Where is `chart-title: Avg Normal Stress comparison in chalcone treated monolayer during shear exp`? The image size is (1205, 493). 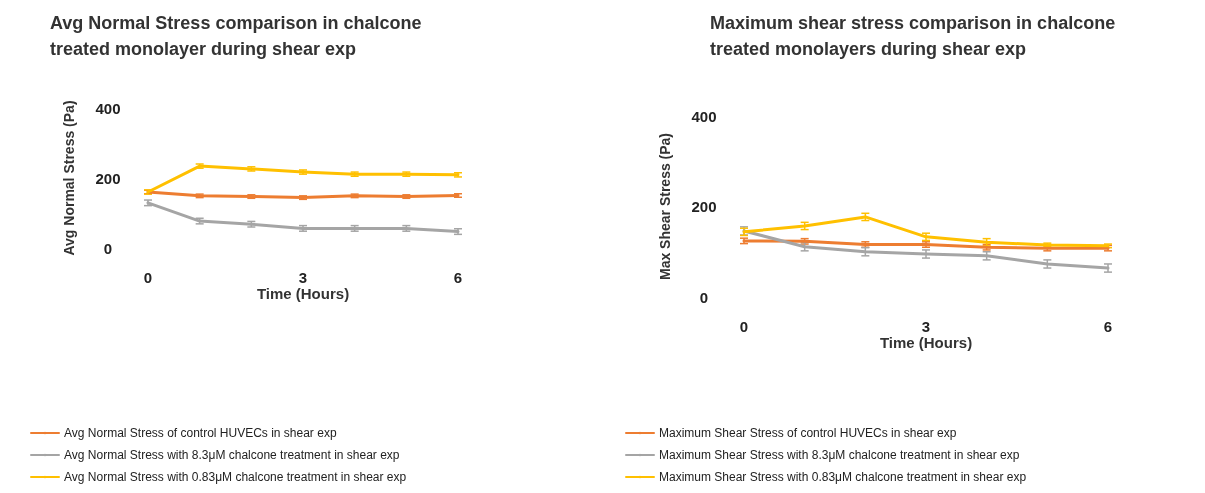
chart-title: Avg Normal Stress comparison in chalcone treated monolayer during shear exp is located at coordinates (238, 36).